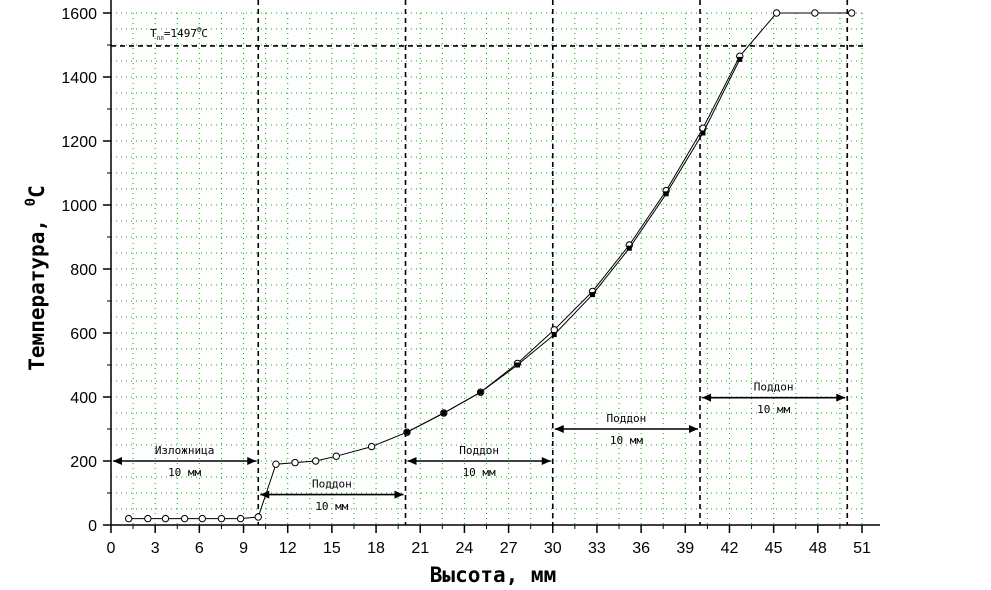 This screenshot has height=590, width=991. What do you see at coordinates (79, 206) in the screenshot?
I see `y-tick-label: 1000` at bounding box center [79, 206].